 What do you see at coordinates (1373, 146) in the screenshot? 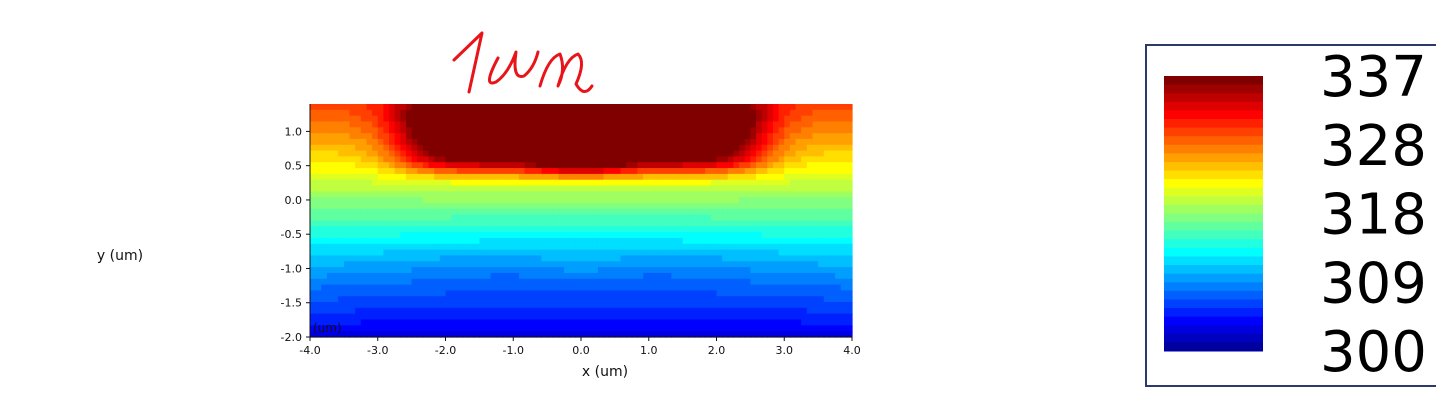
I see `colorbar-tick-label: 328` at bounding box center [1373, 146].